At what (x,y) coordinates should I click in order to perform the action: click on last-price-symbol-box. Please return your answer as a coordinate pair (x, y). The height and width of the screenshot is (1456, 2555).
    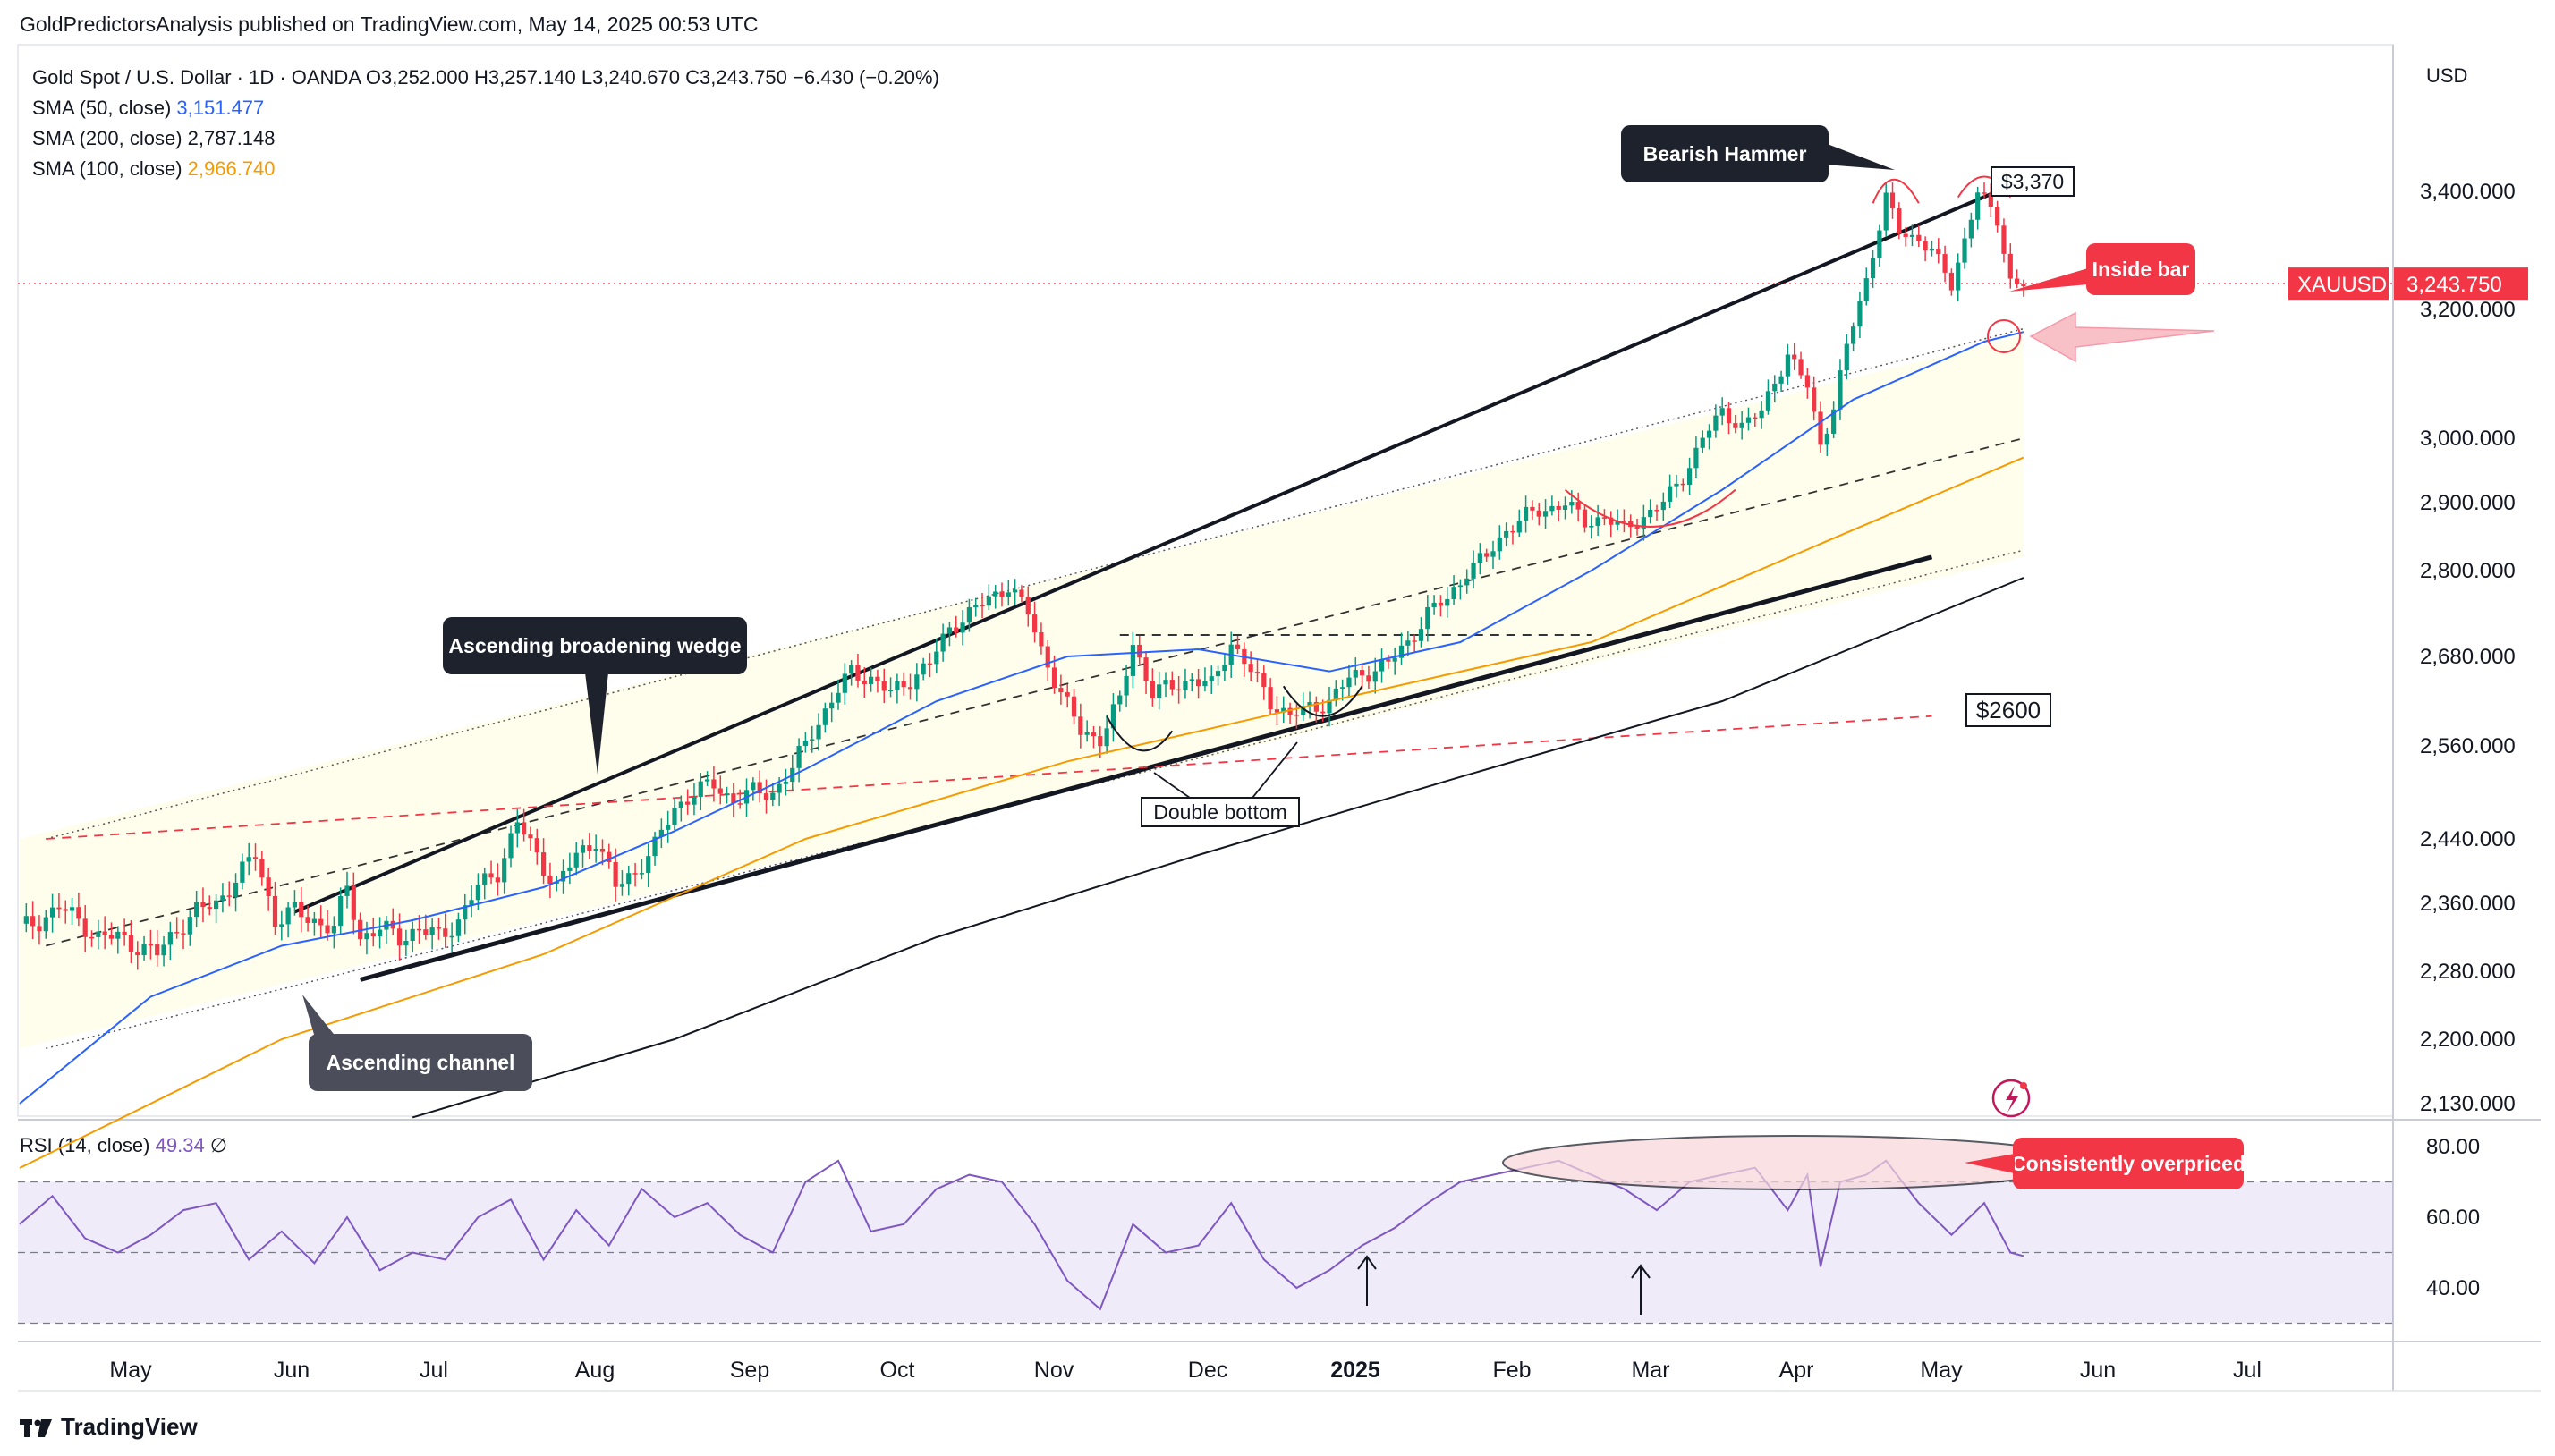
    Looking at the image, I should click on (2338, 284).